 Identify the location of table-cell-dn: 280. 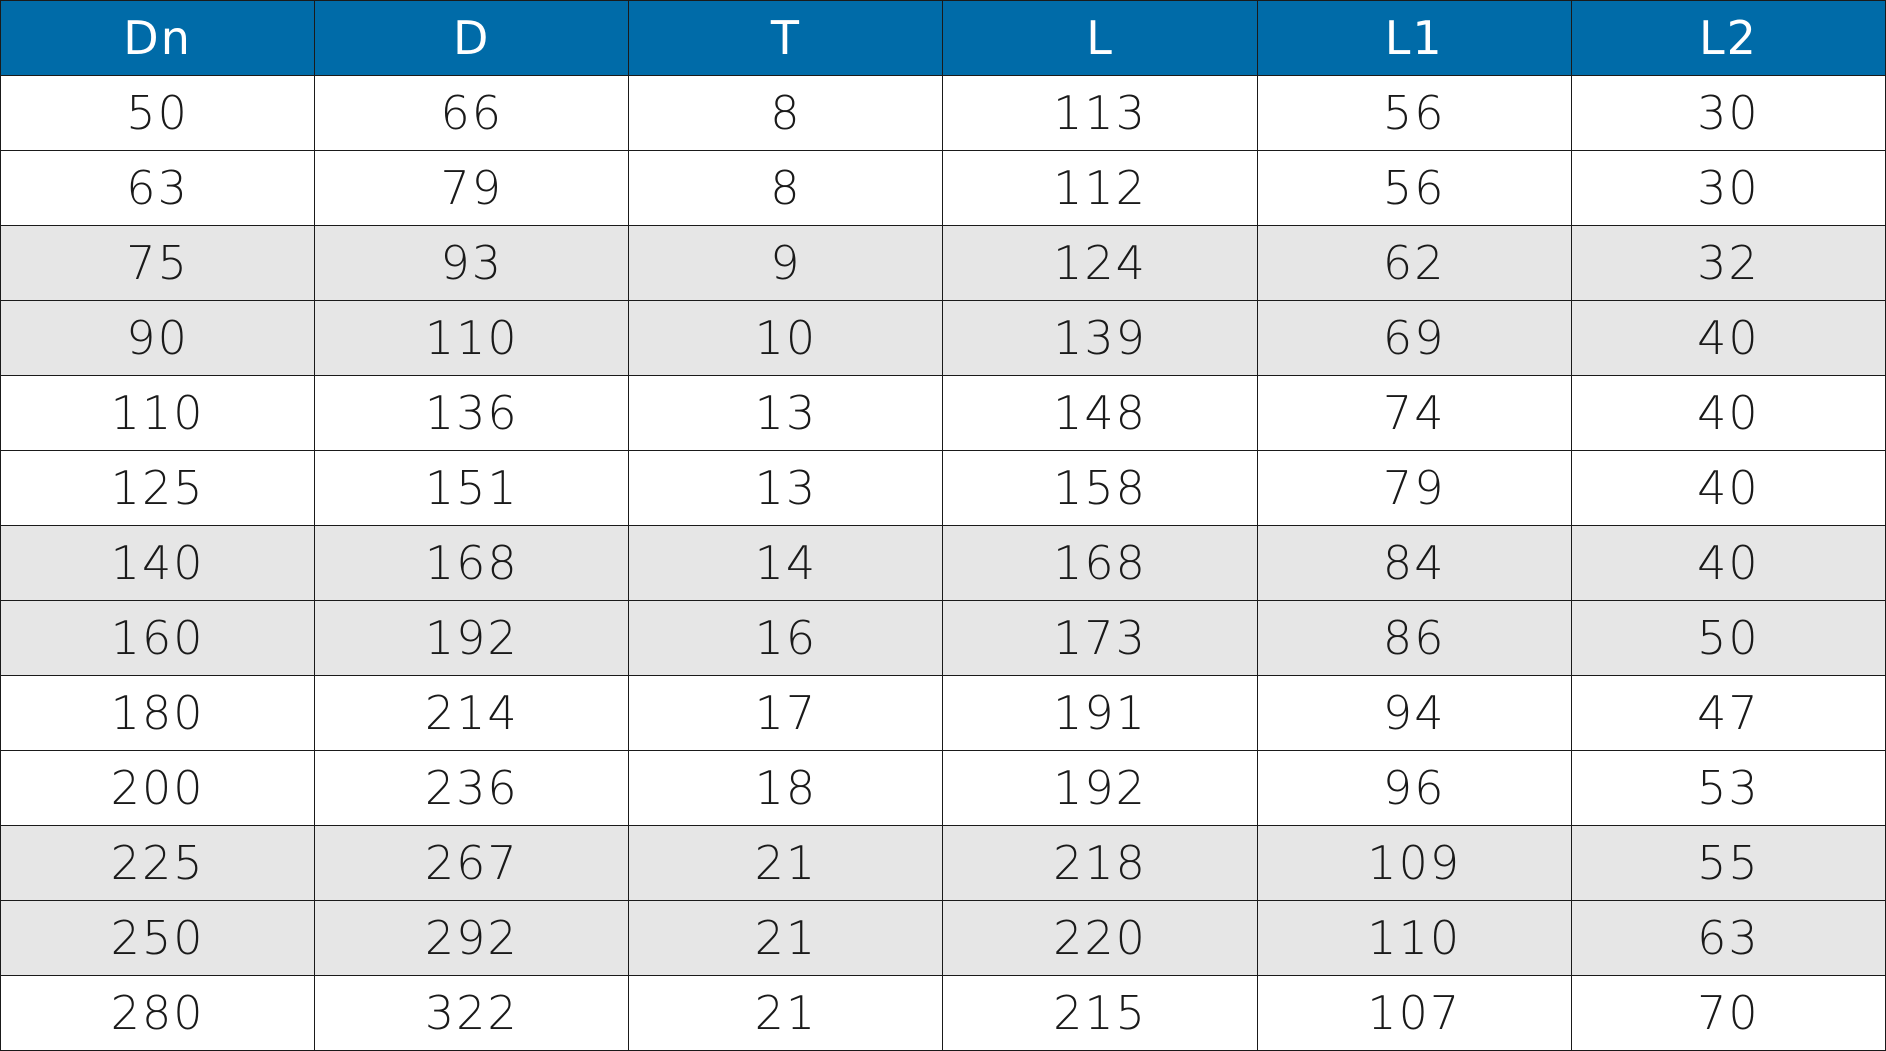
(158, 1013).